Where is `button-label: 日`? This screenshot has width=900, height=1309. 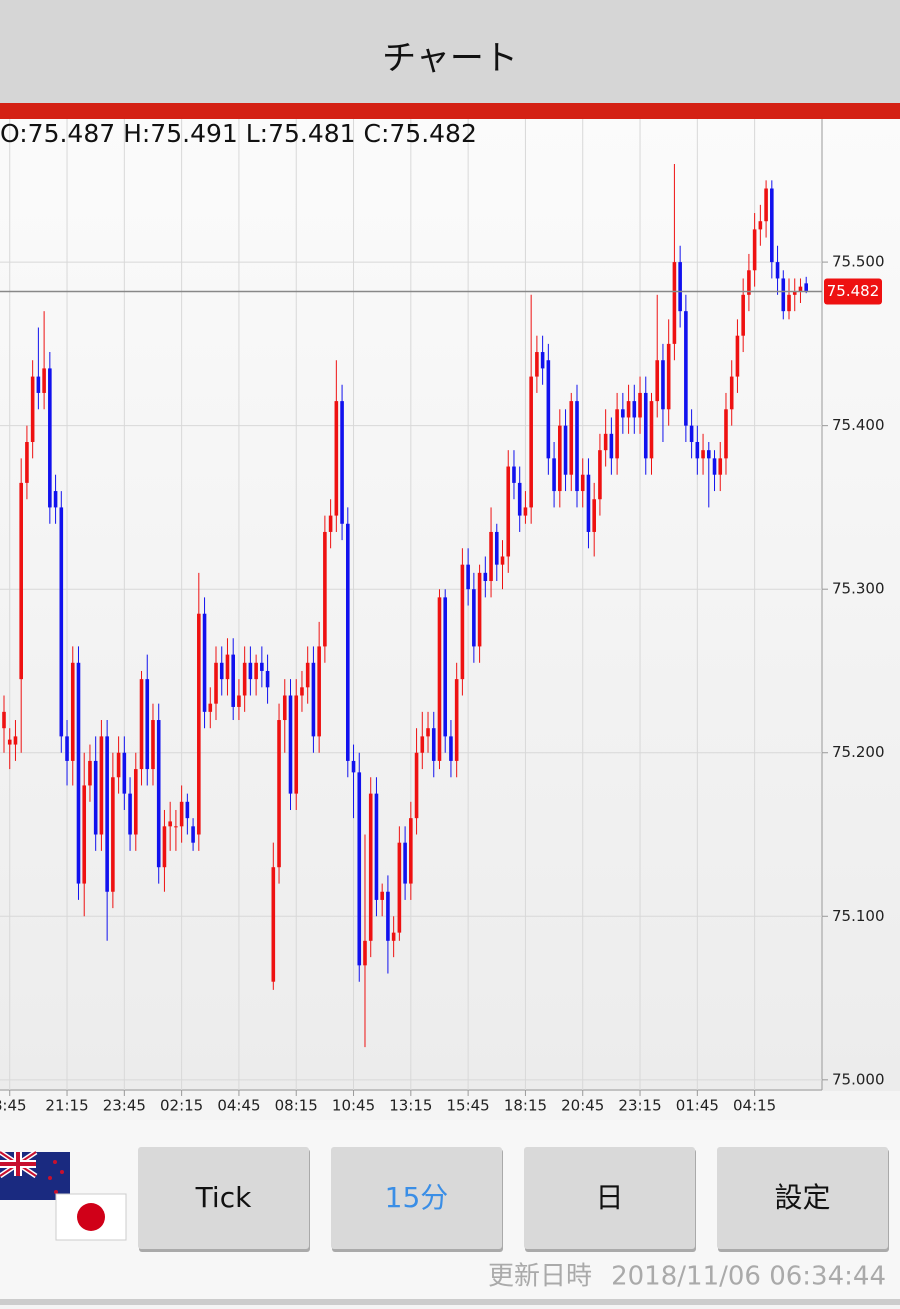
button-label: 日 is located at coordinates (609, 1197).